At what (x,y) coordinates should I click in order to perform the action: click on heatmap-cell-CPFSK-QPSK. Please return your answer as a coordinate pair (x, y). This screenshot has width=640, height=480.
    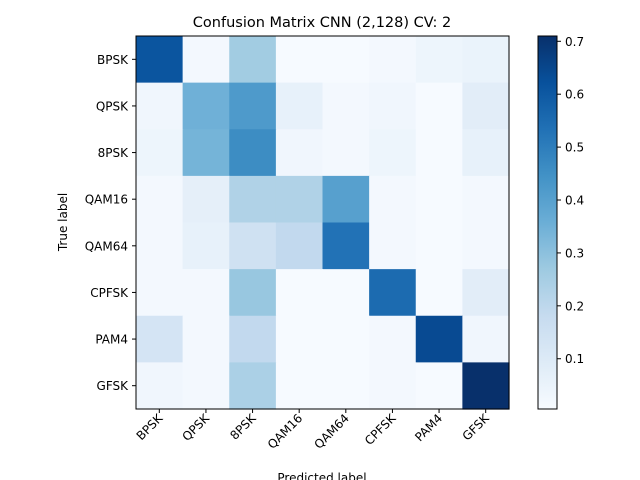
    Looking at the image, I should click on (206, 293).